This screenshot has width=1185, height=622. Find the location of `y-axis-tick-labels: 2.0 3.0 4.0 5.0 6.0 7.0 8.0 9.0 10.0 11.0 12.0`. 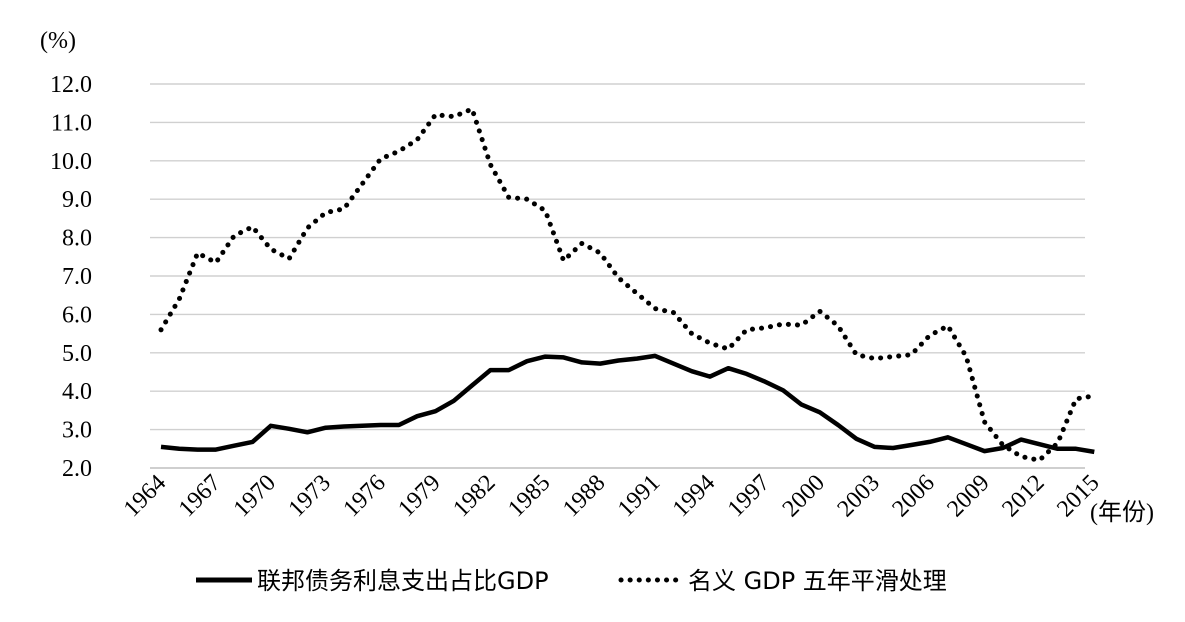

y-axis-tick-labels: 2.0 3.0 4.0 5.0 6.0 7.0 8.0 9.0 10.0 11.0 12.0 is located at coordinates (71, 277).